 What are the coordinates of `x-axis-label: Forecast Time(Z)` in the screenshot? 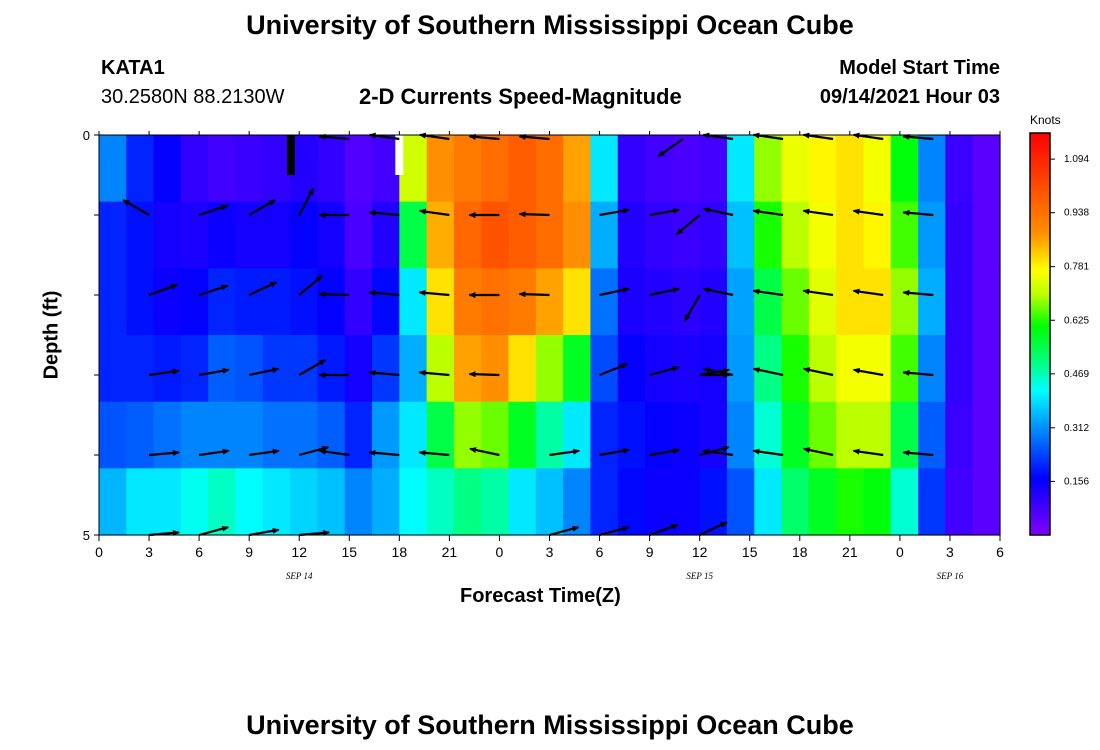 It's located at (540, 596).